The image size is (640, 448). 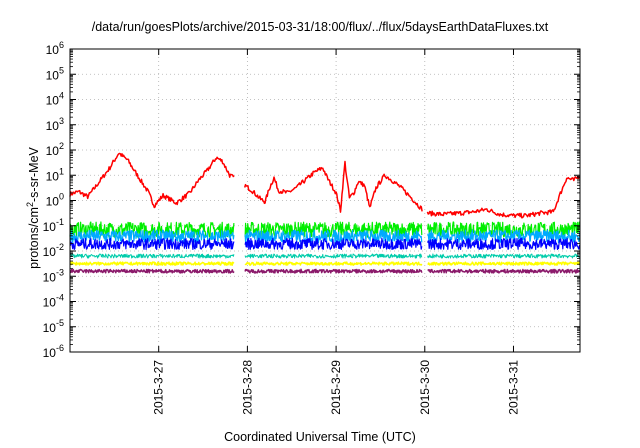 I want to click on y-tick-label: 10⁰, so click(x=55, y=200).